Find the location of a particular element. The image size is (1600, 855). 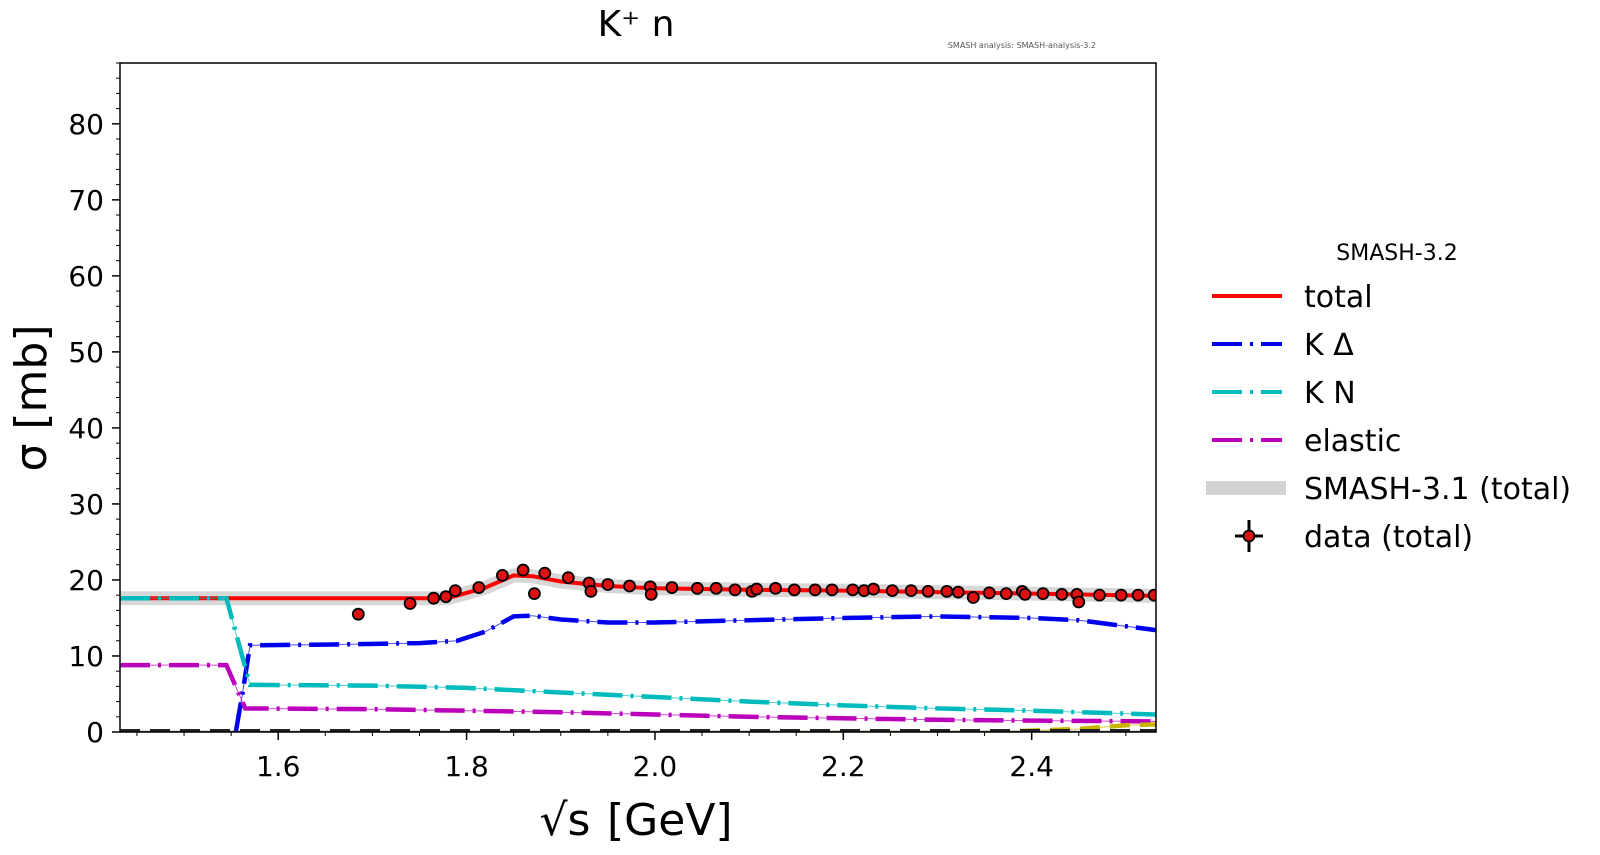

x-tick-label: 2.0 is located at coordinates (655, 766).